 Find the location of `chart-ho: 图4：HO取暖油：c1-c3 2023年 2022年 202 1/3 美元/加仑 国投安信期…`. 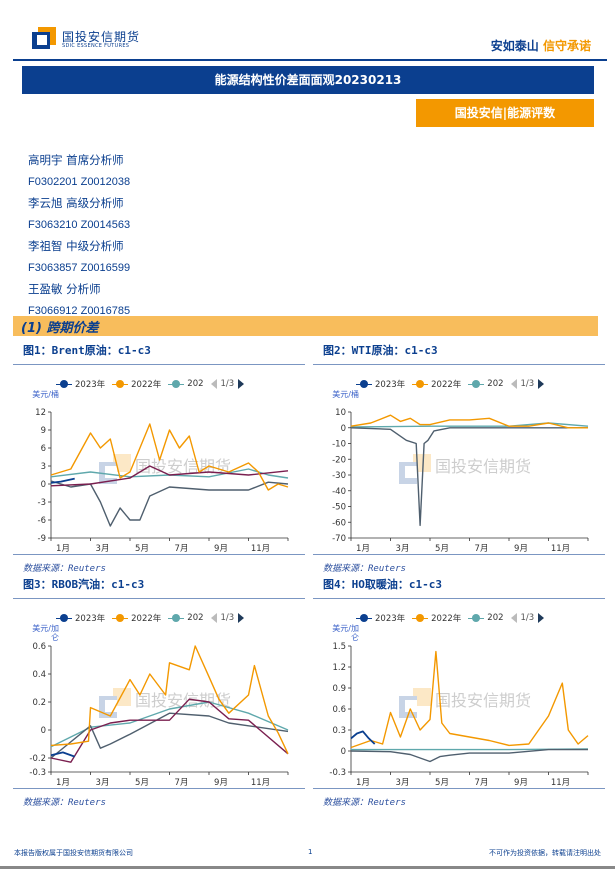

chart-ho: 图4：HO取暖油：c1-c3 2023年 2022年 202 1/3 美元/加仑 国投安信期… is located at coordinates (459, 694).